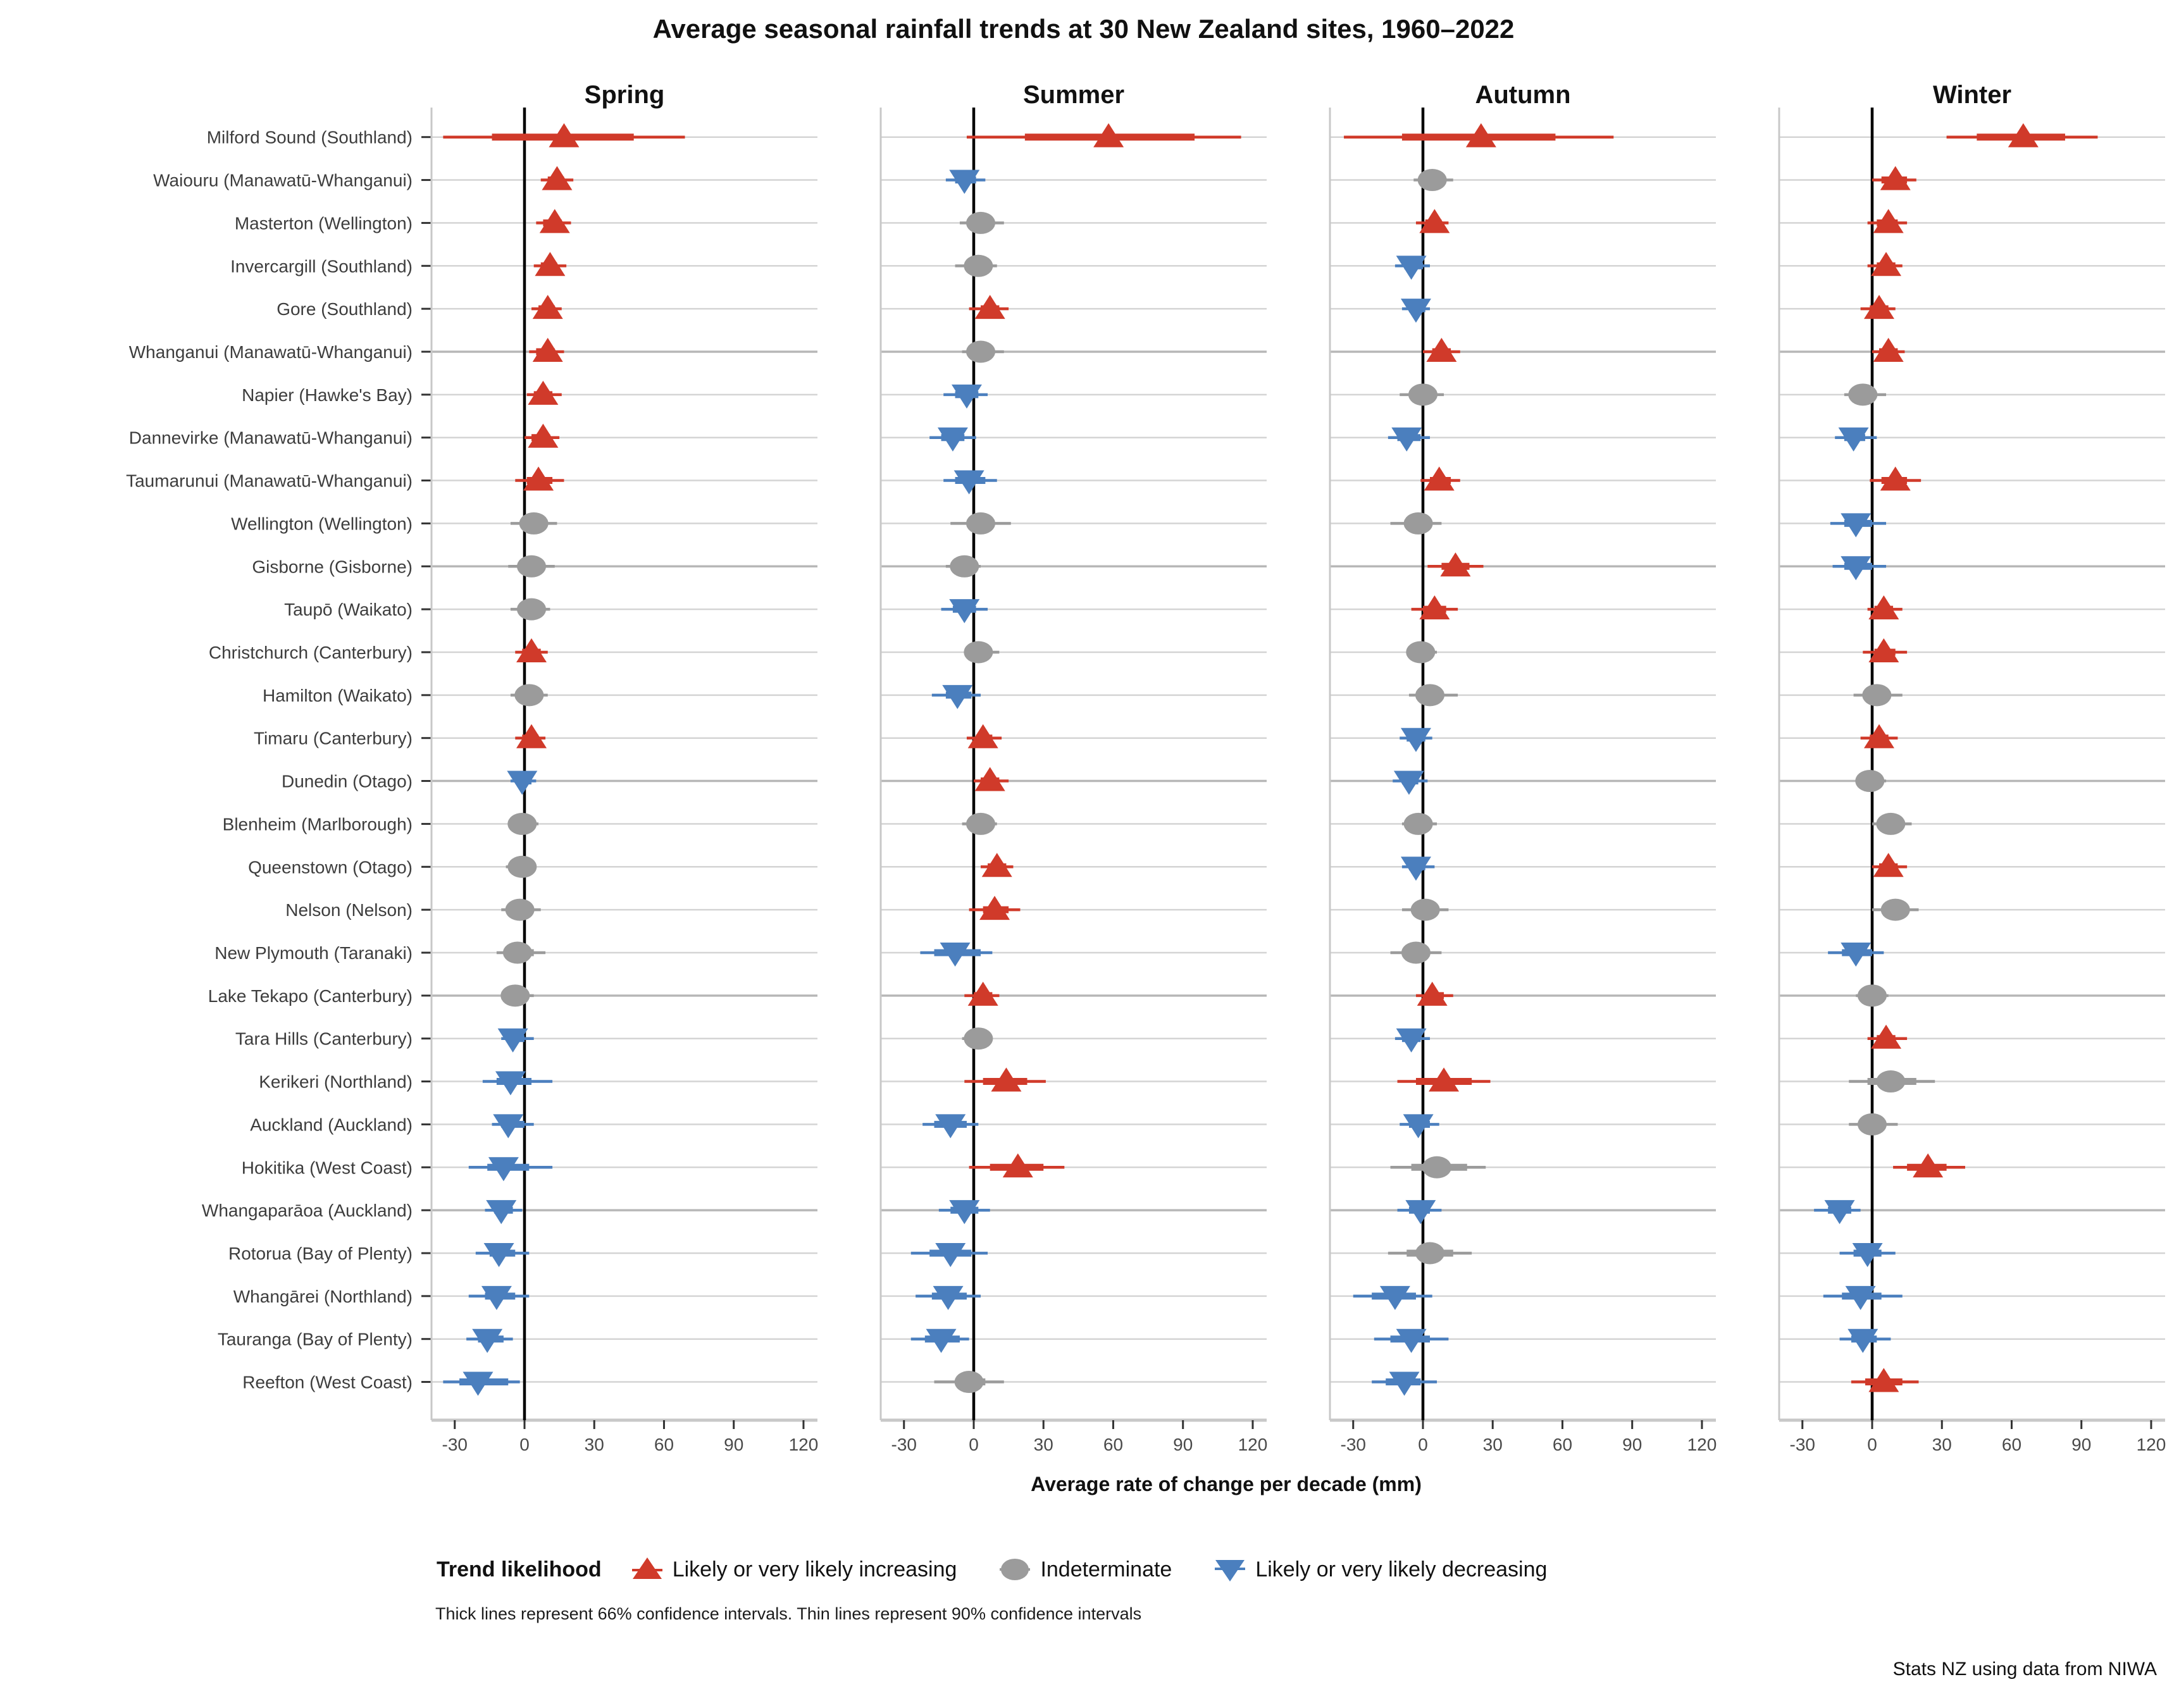 This screenshot has height=1708, width=2167. What do you see at coordinates (520, 1569) in the screenshot?
I see `legend-title: Trend likelihood` at bounding box center [520, 1569].